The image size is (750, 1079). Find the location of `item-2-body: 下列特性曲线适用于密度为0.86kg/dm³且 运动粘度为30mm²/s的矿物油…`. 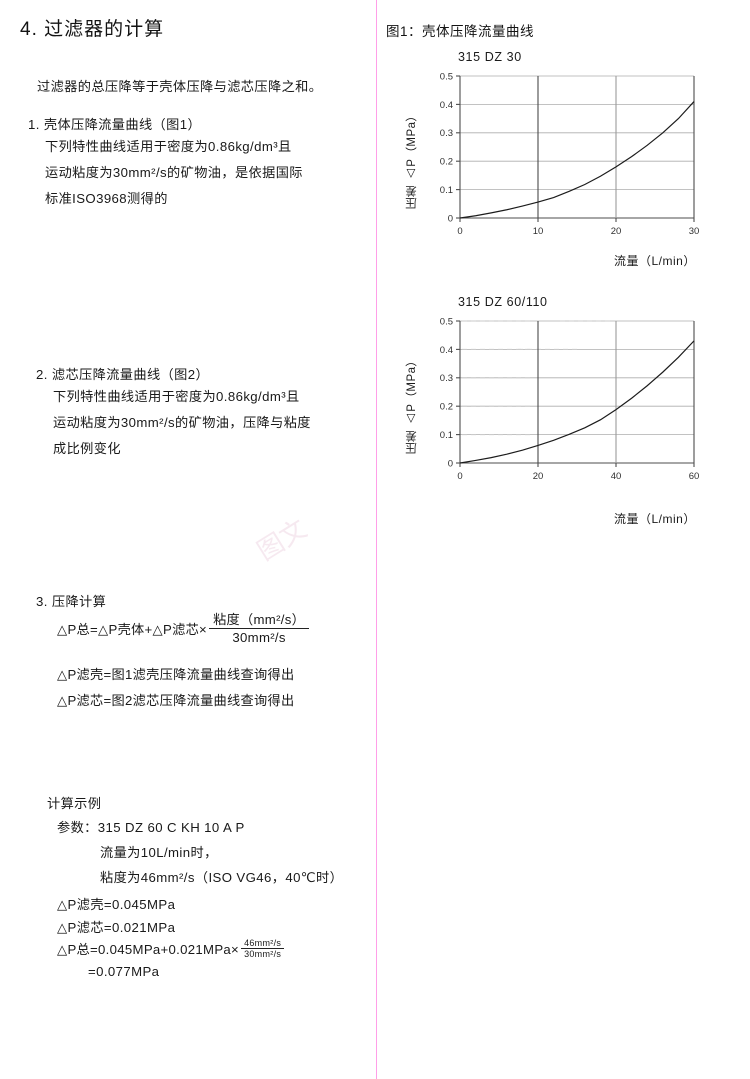

item-2-body: 下列特性曲线适用于密度为0.86kg/dm³且 运动粘度为30mm²/s的矿物油… is located at coordinates (182, 423).